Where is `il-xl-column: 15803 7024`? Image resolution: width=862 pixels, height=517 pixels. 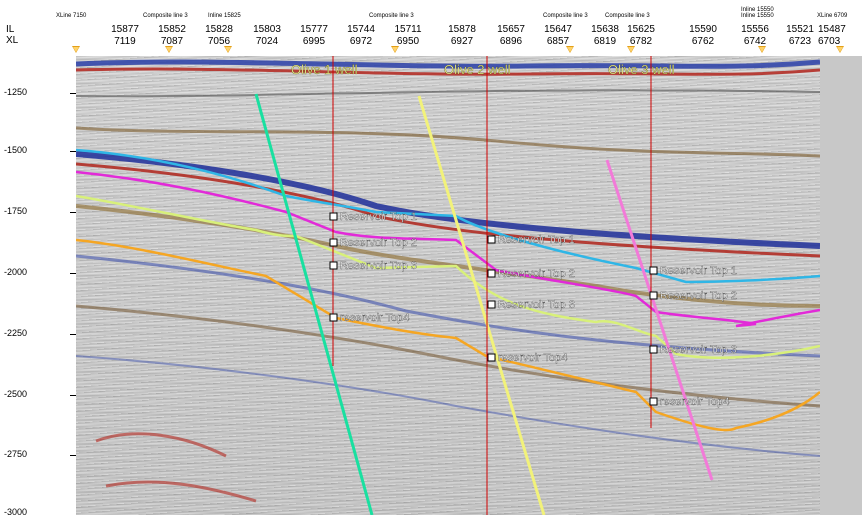
il-xl-column: 15803 7024 is located at coordinates (267, 35).